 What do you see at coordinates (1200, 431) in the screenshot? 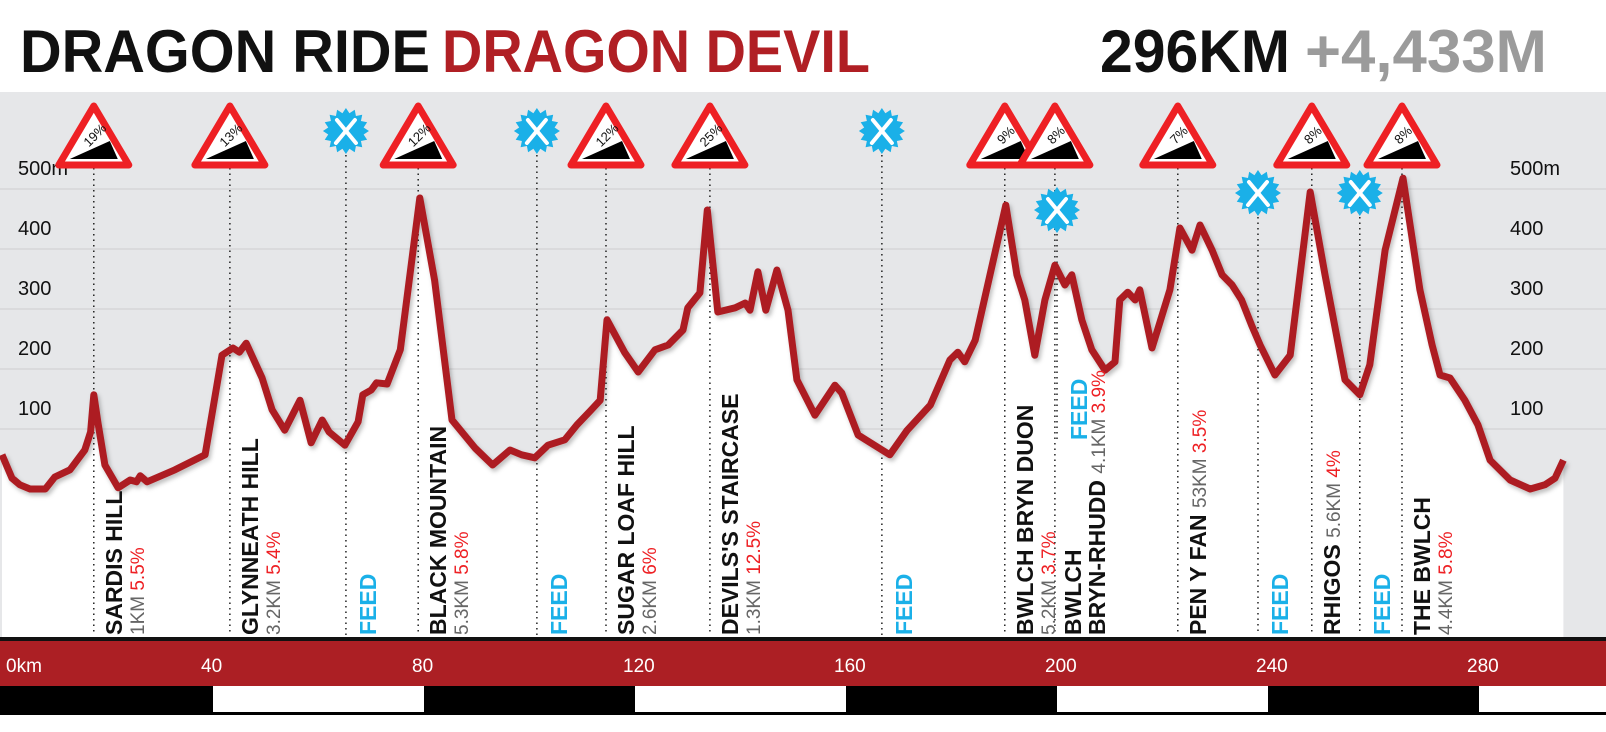
I see `climb-avg-gradient: 3.5%` at bounding box center [1200, 431].